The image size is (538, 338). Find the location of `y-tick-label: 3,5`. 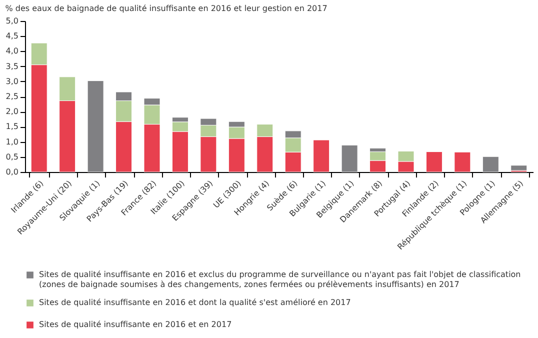

y-tick-label: 3,5 is located at coordinates (12, 66).